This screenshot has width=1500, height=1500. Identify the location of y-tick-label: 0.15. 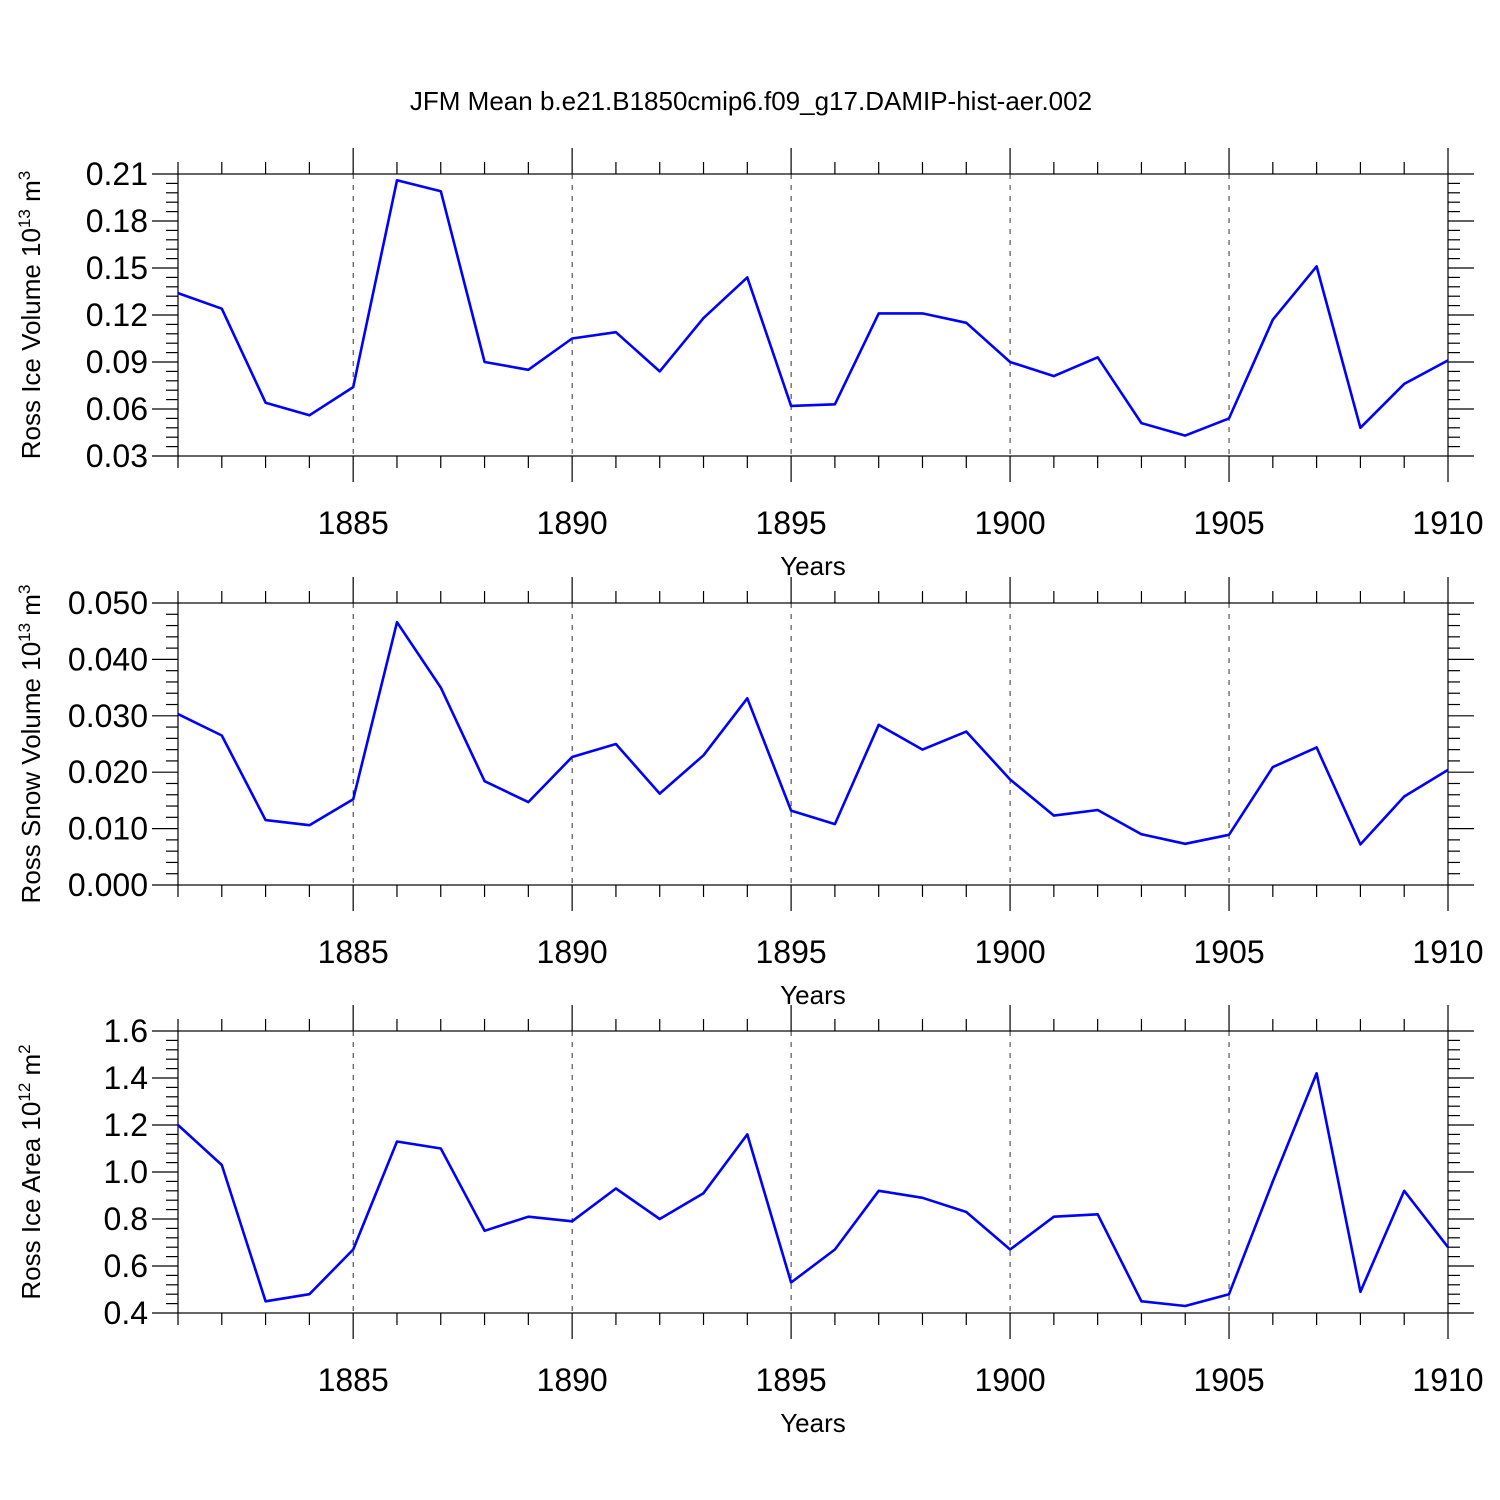
(117, 268).